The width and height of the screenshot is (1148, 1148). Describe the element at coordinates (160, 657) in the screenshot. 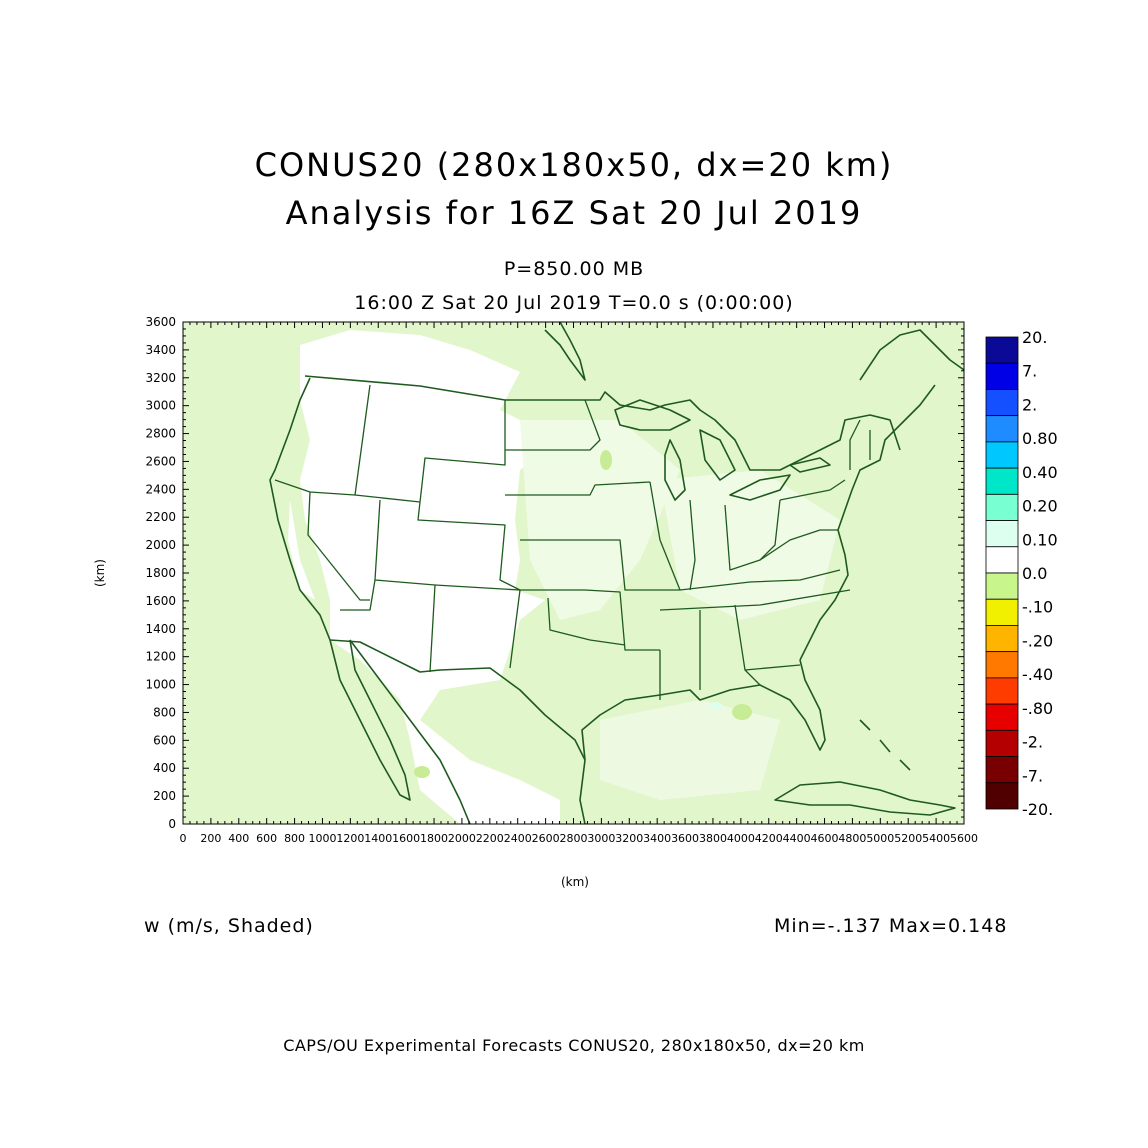

I see `y-tick-label: 1200` at that location.